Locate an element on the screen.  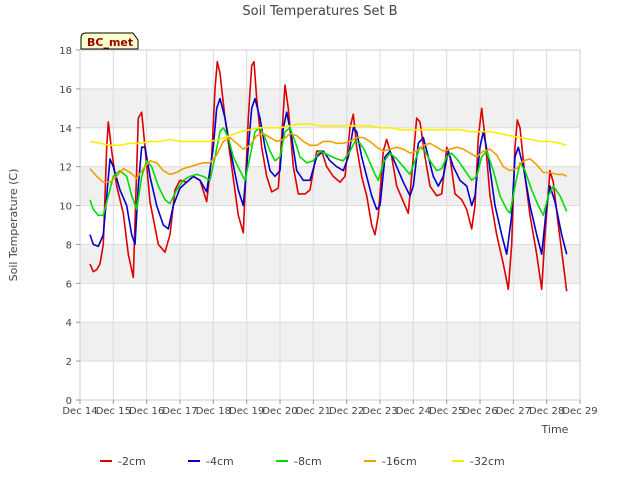
legend-label: -8cm is located at coordinates (308, 461).